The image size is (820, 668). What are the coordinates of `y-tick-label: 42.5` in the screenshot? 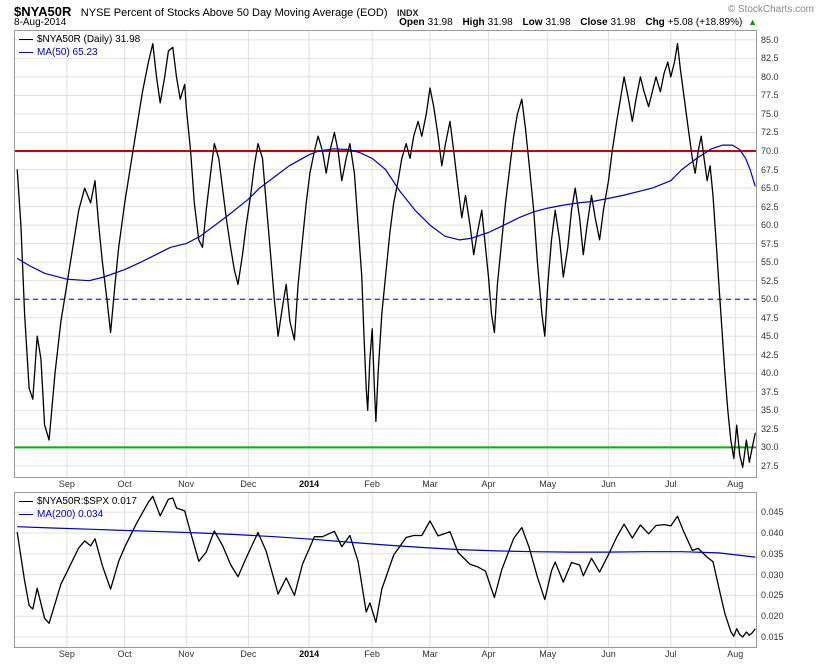 It's located at (770, 354).